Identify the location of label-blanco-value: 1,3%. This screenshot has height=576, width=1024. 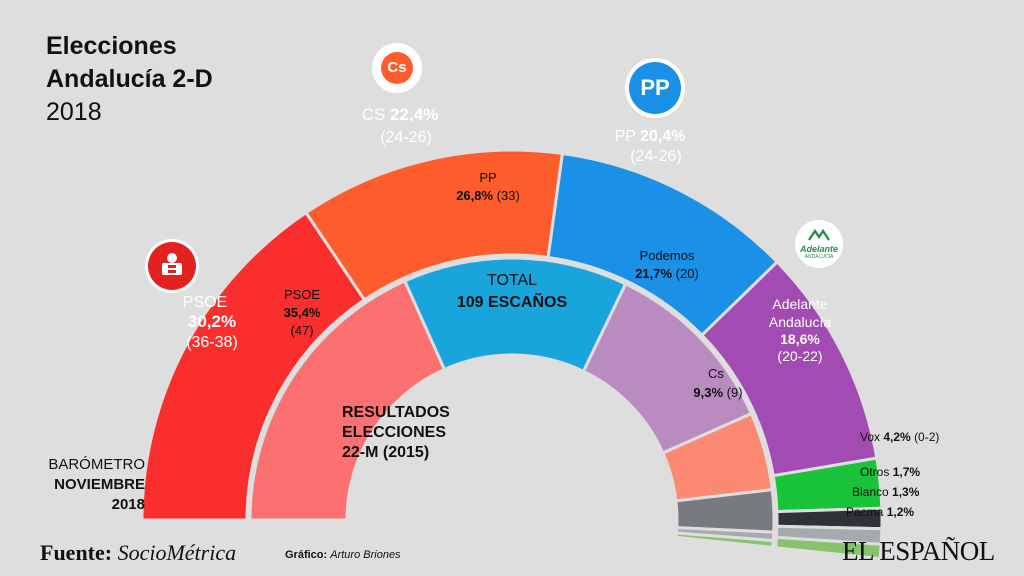
(906, 492).